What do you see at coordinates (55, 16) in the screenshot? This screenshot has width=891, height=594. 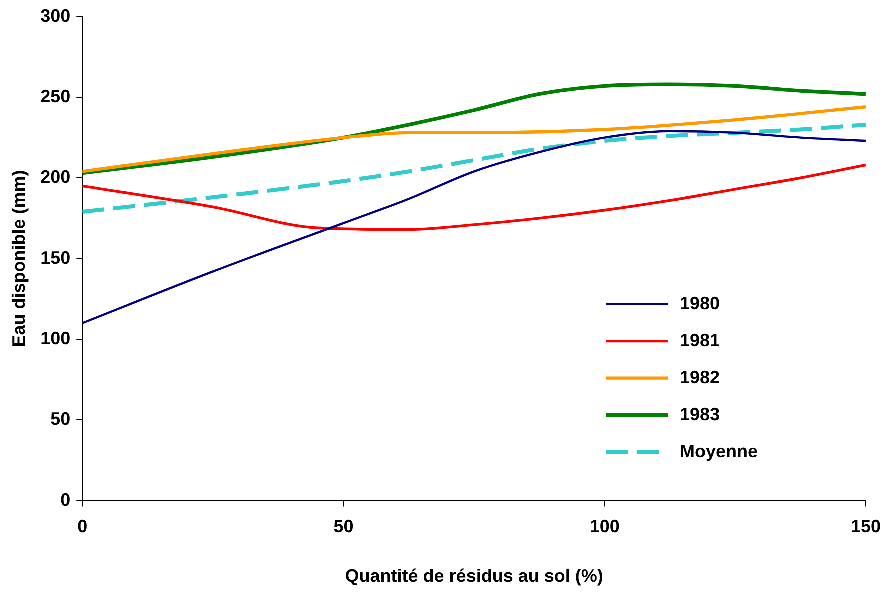 I see `y-tick-label: 300` at bounding box center [55, 16].